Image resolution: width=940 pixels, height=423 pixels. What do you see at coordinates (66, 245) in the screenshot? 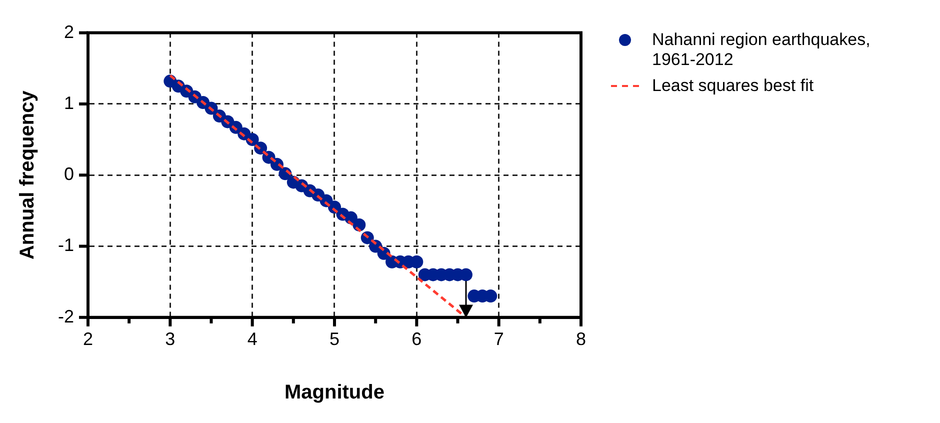
I see `y-tick-label: -1` at bounding box center [66, 245].